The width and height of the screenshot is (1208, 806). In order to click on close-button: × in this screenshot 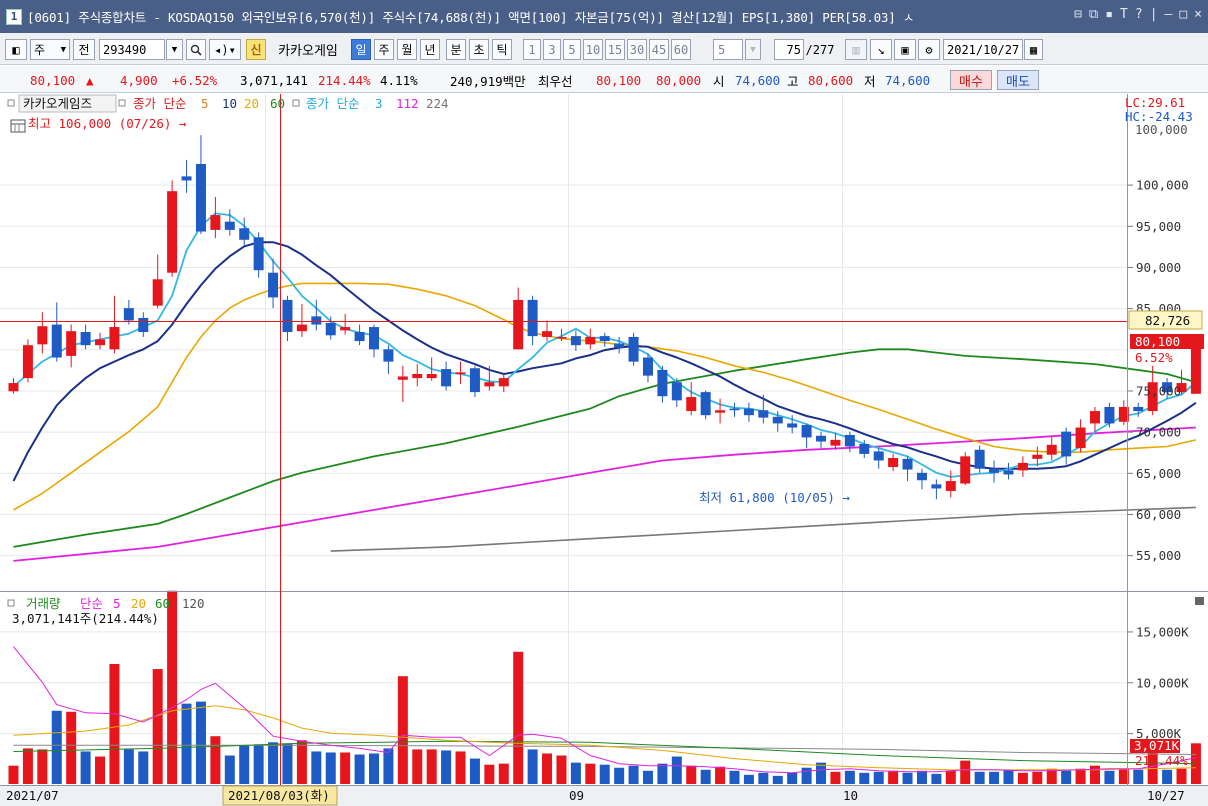, I will do `click(1198, 14)`.